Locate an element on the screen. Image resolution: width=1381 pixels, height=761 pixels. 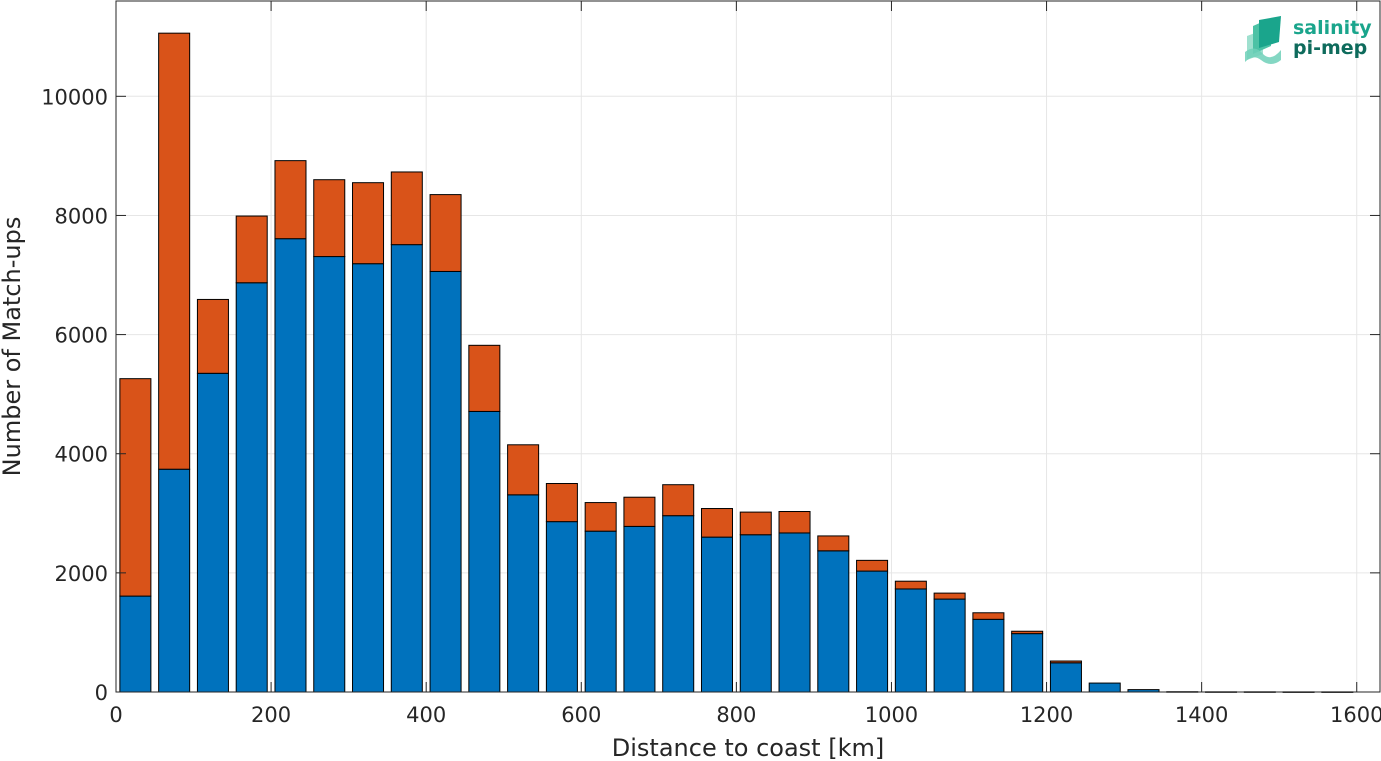
x-tick-label: 1200 is located at coordinates (1046, 715).